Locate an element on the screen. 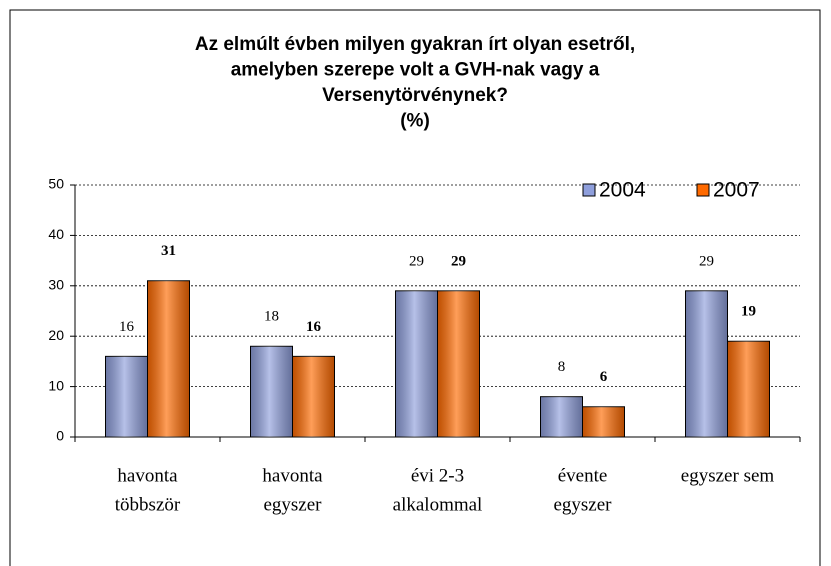 This screenshot has height=566, width=831. y-tick-label: 30 is located at coordinates (56, 285).